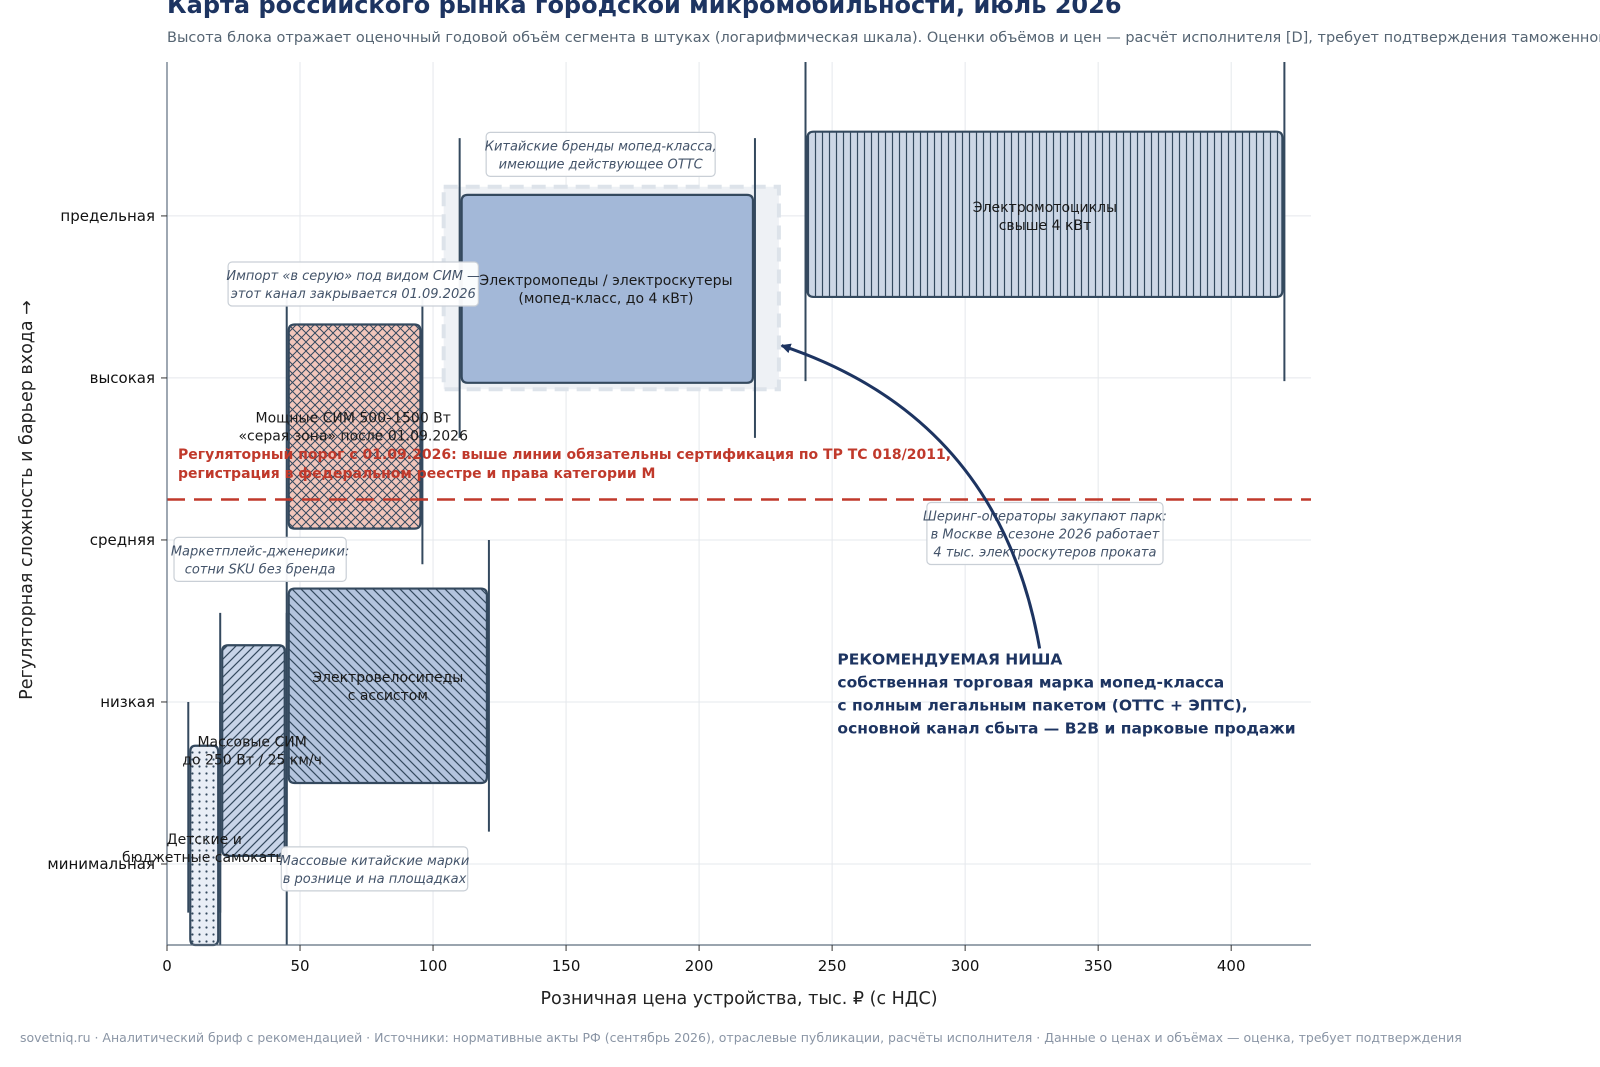 The height and width of the screenshot is (1067, 1600). What do you see at coordinates (353, 419) in the screenshot?
I see `segment-label: Мощные СИМ 500–1500 Вт` at bounding box center [353, 419].